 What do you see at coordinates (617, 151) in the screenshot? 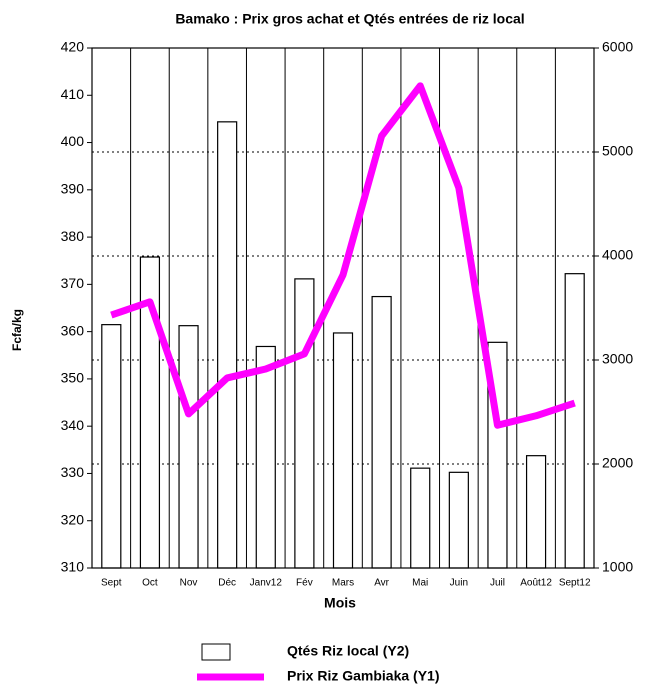
I see `y2-tick-label: 5000` at bounding box center [617, 151].